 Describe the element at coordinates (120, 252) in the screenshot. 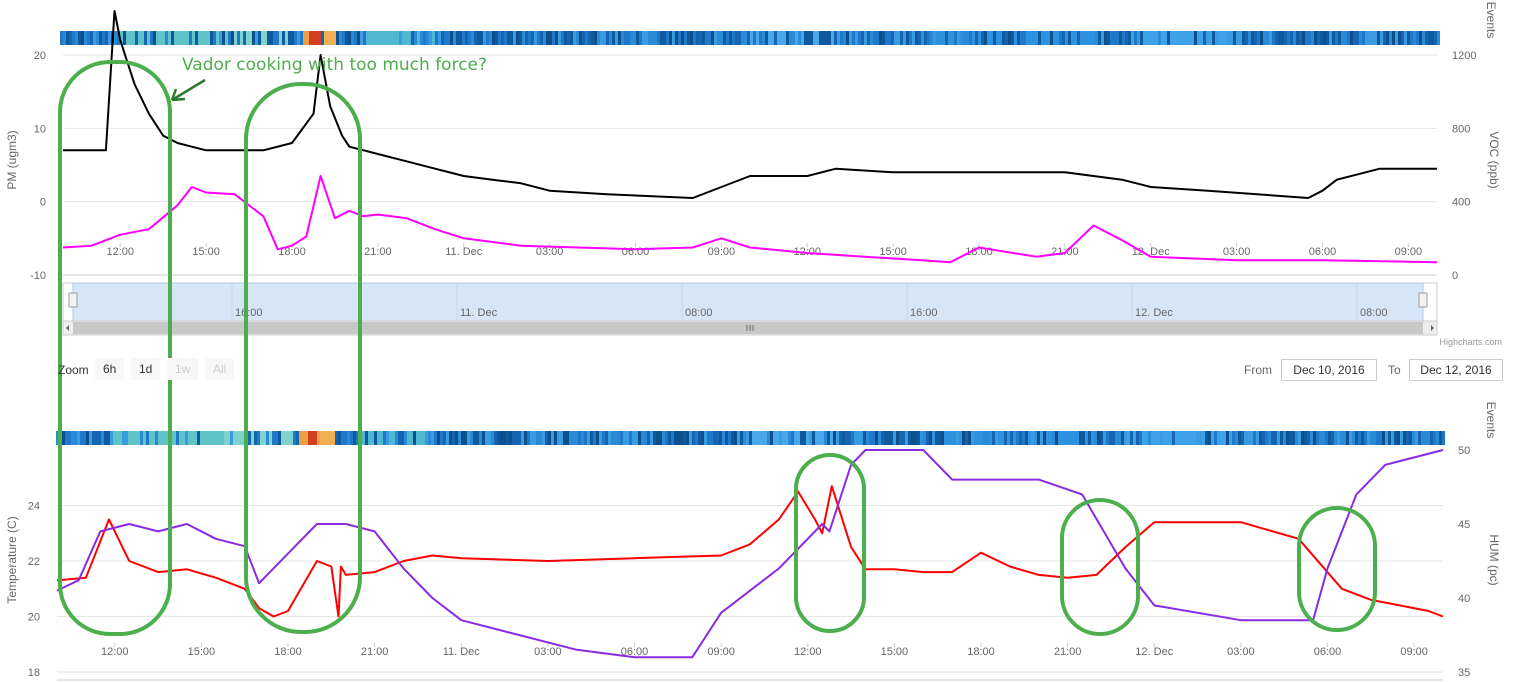

I see `x-tick-label: 12:00` at that location.